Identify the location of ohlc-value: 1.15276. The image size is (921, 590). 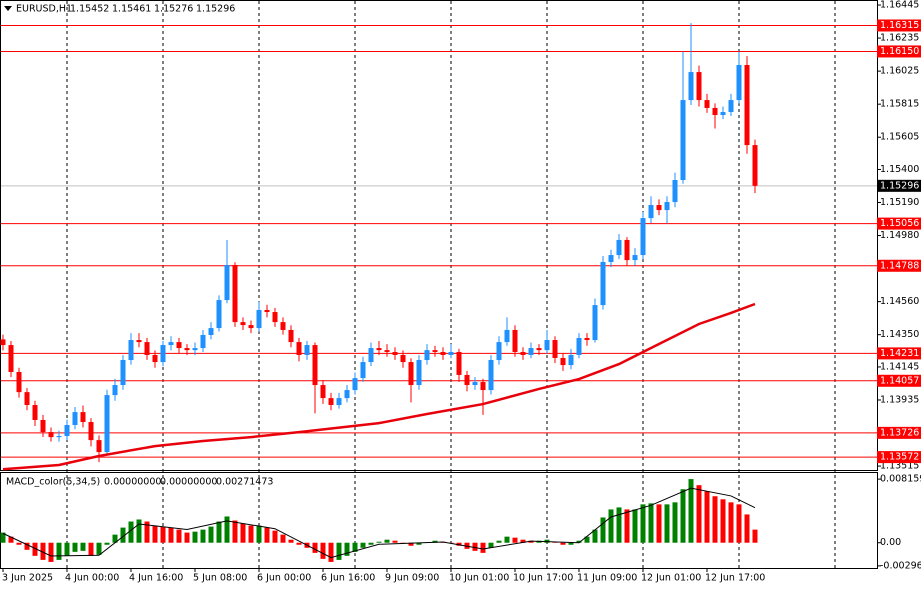
(173, 9).